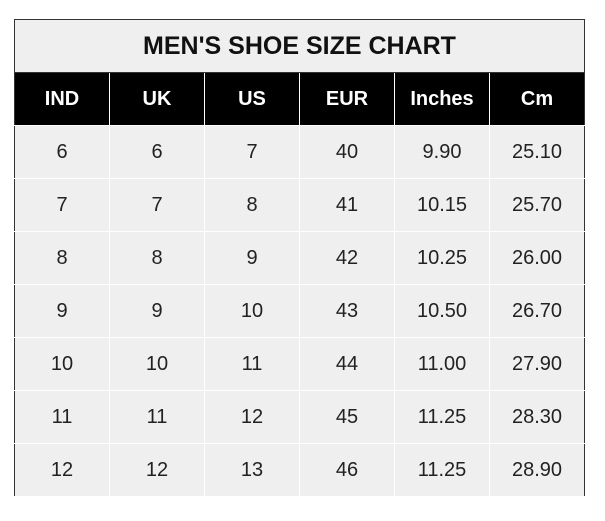  I want to click on table-title: MEN'S SHOE SIZE CHART, so click(299, 46).